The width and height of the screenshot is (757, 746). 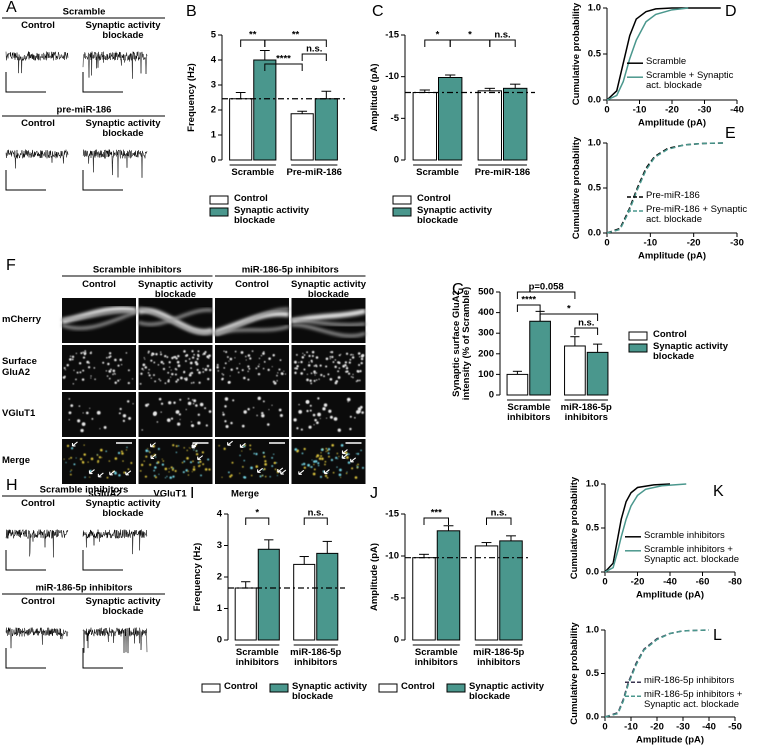 I want to click on x-tick-label: miR-186-5p inhibitors, so click(x=499, y=658).